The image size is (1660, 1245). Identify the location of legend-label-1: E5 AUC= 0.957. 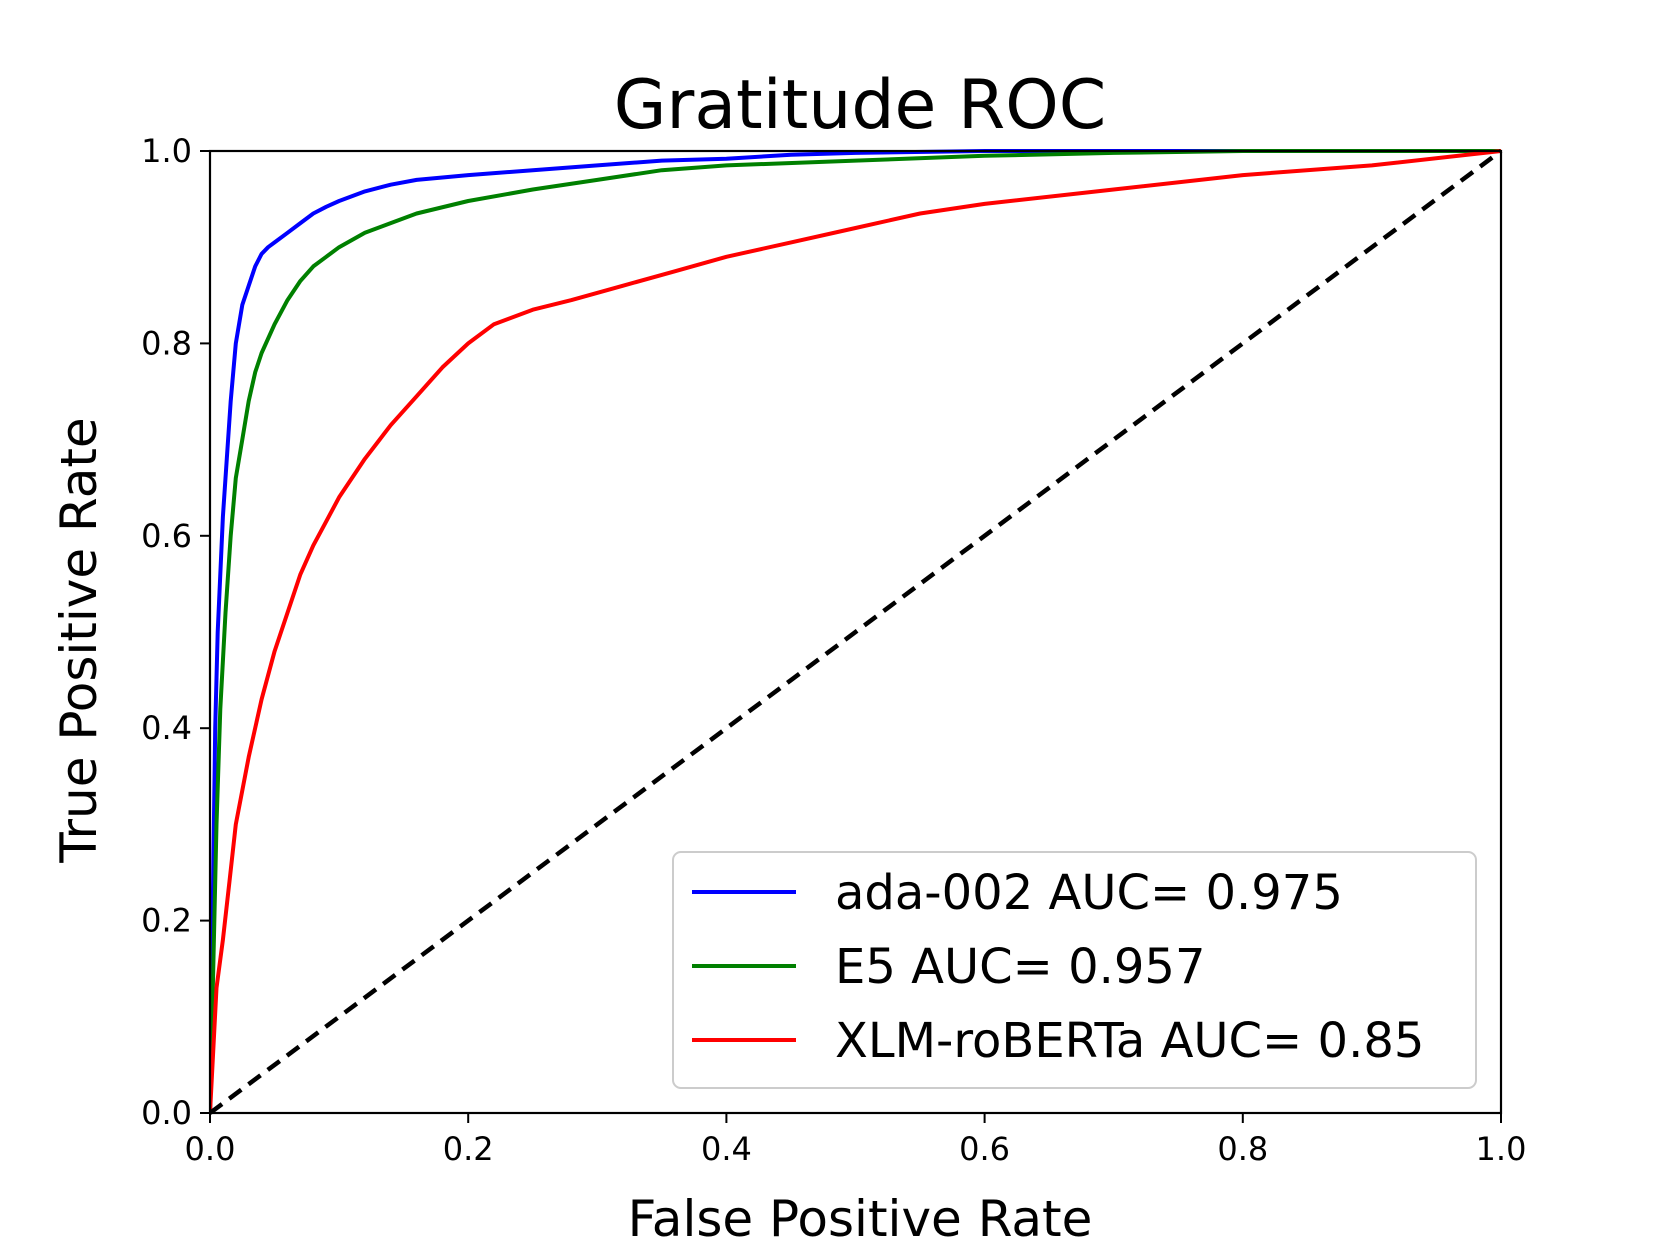
(1020, 967).